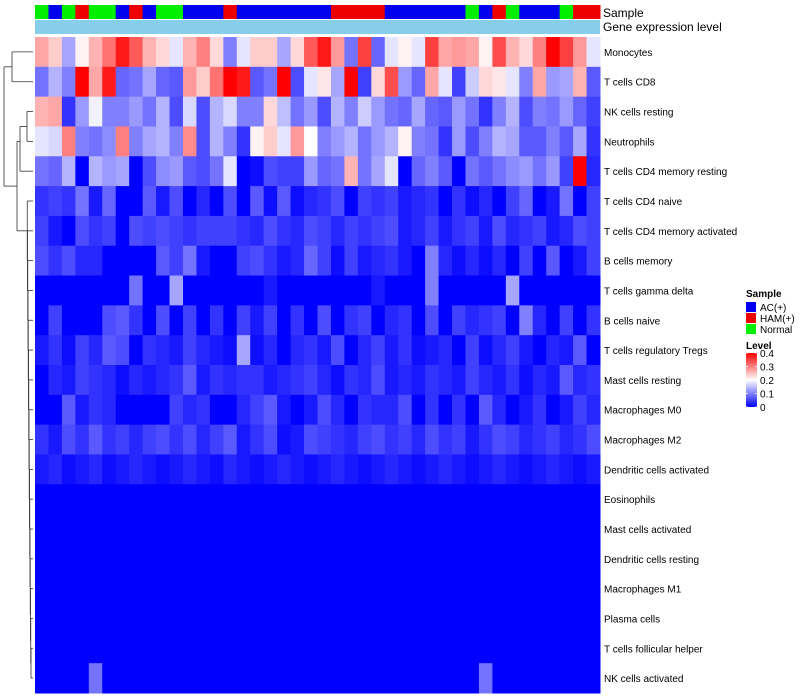  I want to click on level-legend-colorbar, so click(751, 380).